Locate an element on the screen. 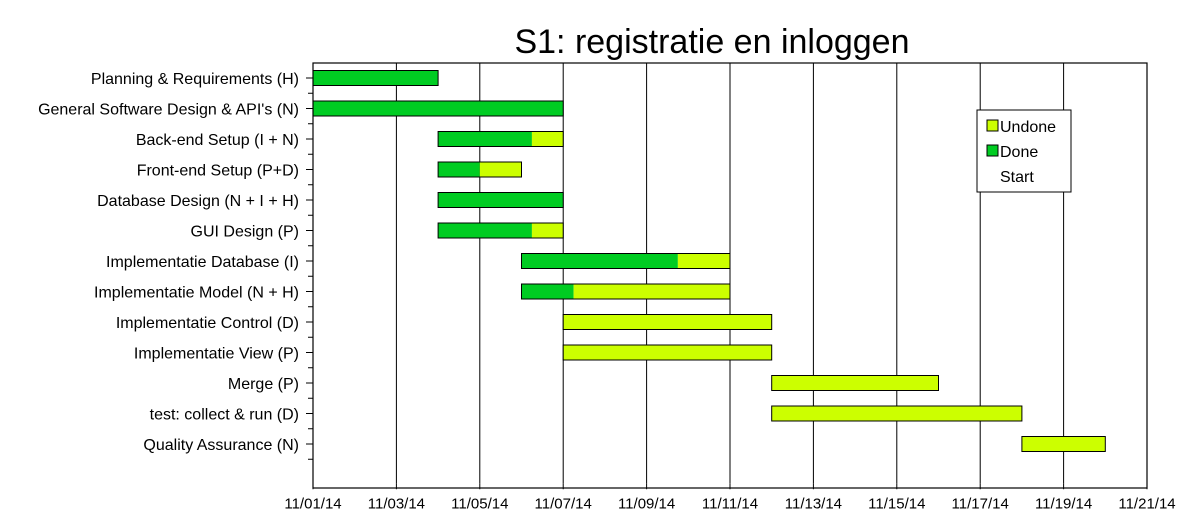  x-tick-label: 11/13/14 is located at coordinates (813, 503).